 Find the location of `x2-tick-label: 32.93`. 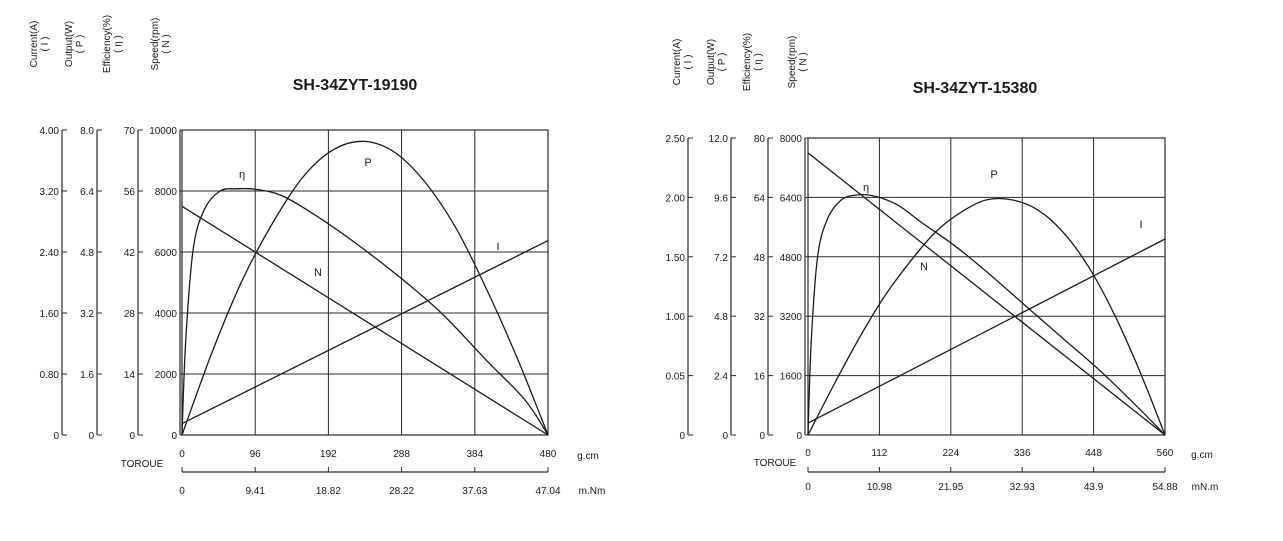

x2-tick-label: 32.93 is located at coordinates (1022, 487).